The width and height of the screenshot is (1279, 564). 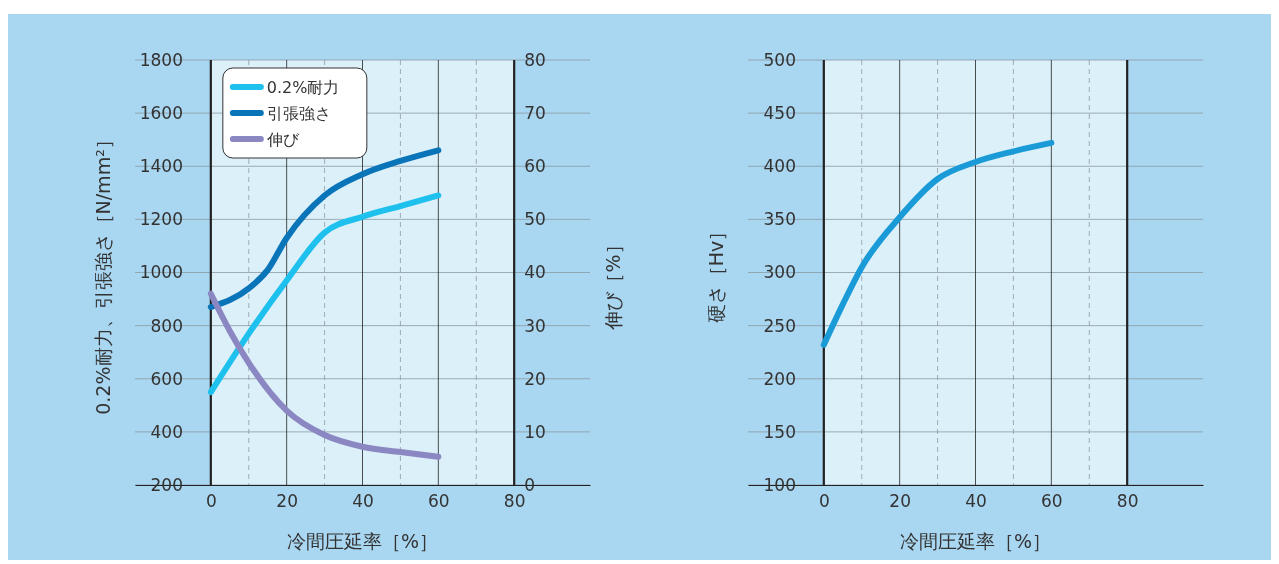 I want to click on y2-axis-title: 伸び［%］, so click(x=613, y=283).